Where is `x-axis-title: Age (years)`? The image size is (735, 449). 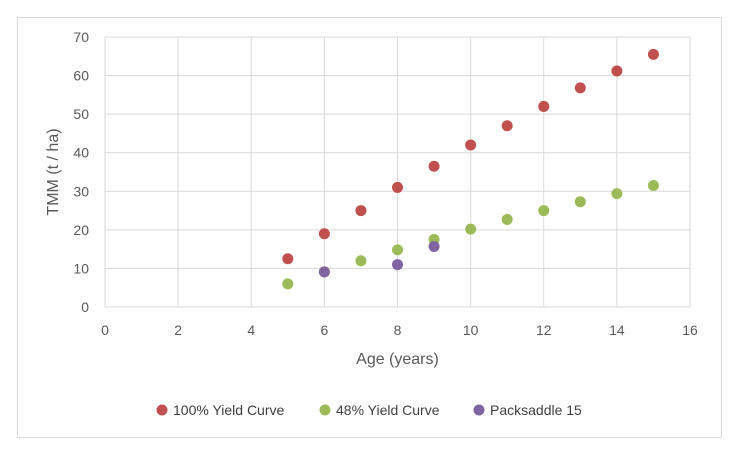 x-axis-title: Age (years) is located at coordinates (397, 359).